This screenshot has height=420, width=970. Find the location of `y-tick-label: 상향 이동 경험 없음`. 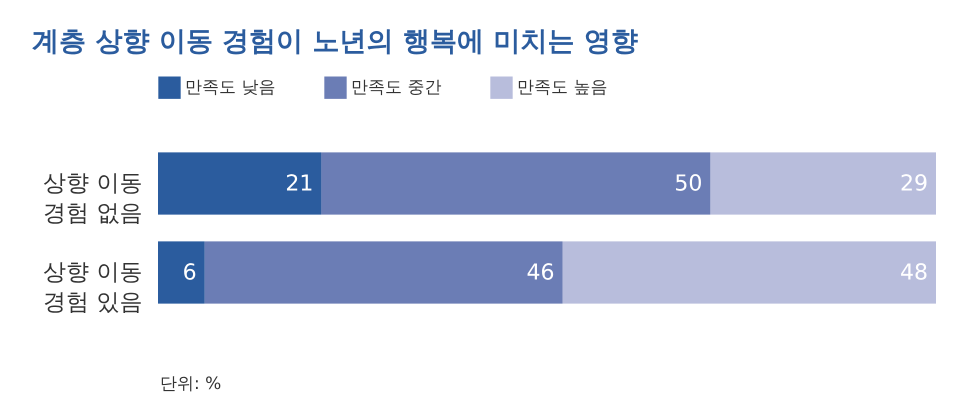

y-tick-label: 상향 이동 경험 없음 is located at coordinates (92, 198).